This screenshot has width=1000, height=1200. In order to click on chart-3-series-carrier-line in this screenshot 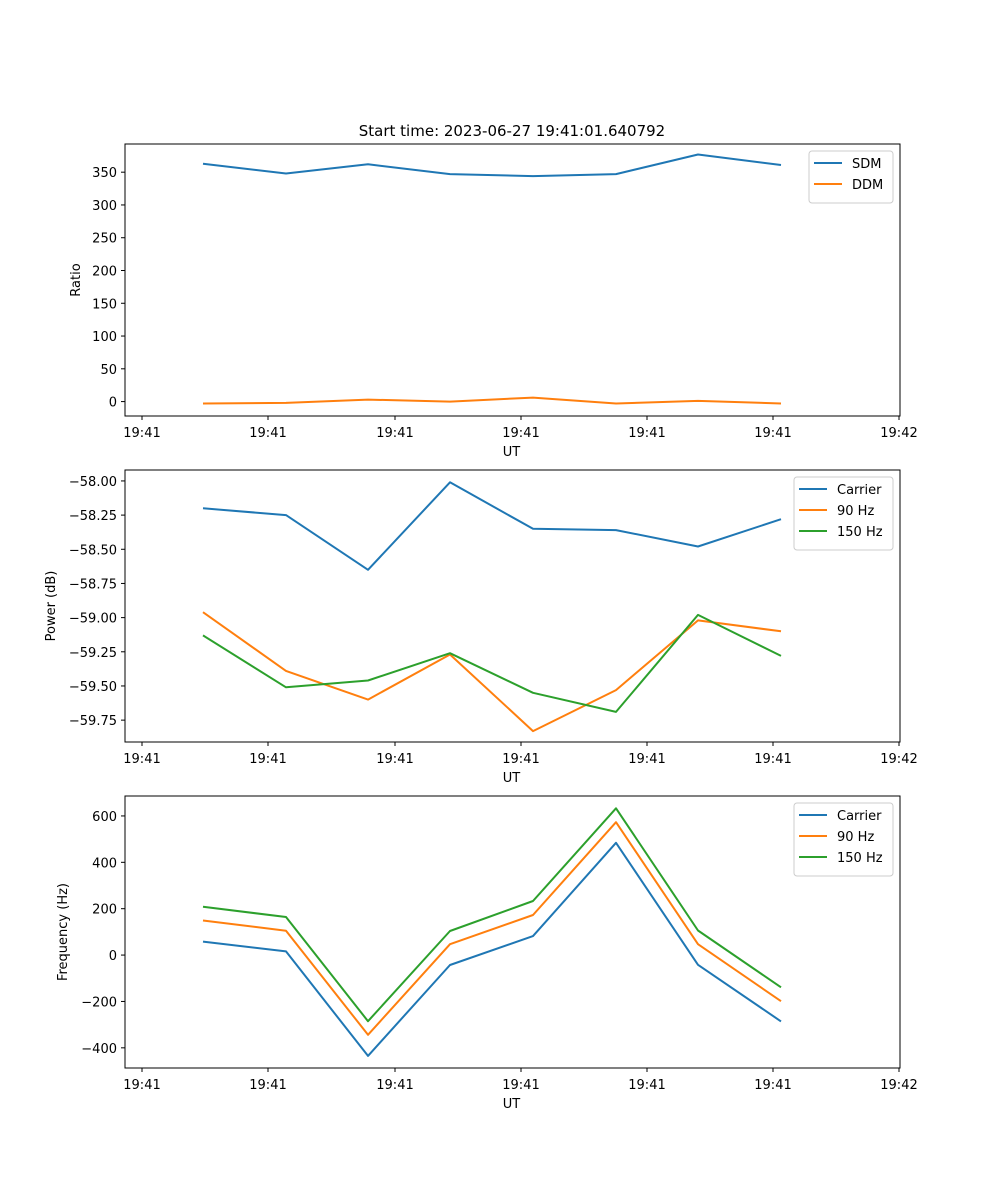, I will do `click(492, 949)`.